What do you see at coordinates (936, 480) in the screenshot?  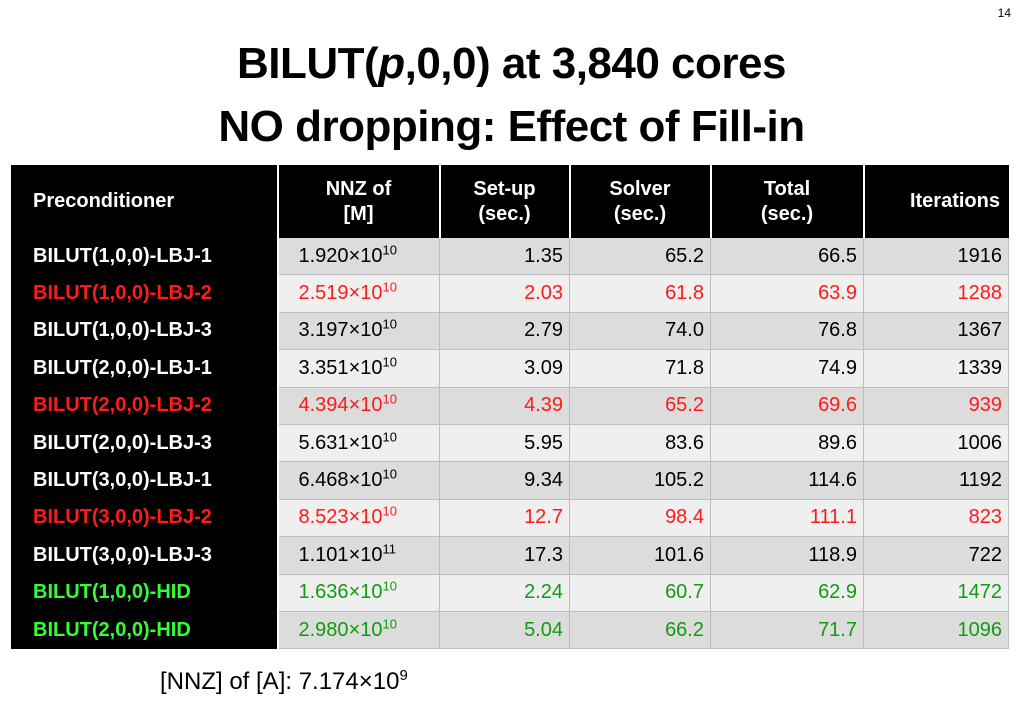 I see `cell-iterations: 1192` at bounding box center [936, 480].